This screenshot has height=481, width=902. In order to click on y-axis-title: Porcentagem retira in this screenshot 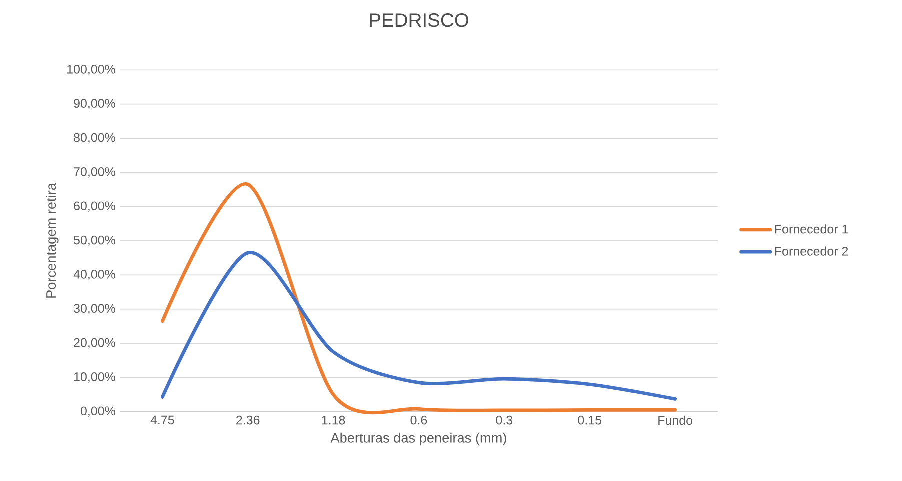, I will do `click(52, 240)`.